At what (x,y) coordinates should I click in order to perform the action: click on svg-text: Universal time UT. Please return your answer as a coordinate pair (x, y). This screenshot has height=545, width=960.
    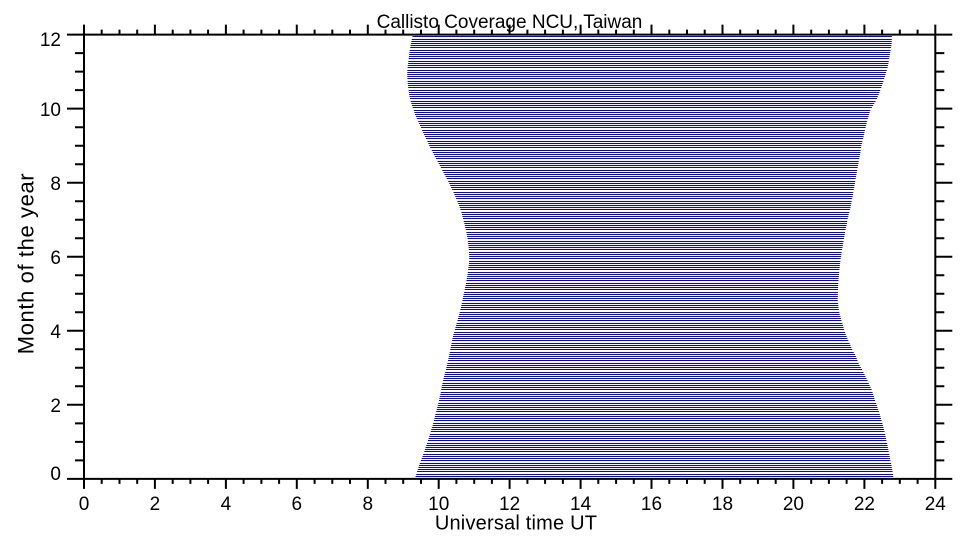
    Looking at the image, I should click on (516, 524).